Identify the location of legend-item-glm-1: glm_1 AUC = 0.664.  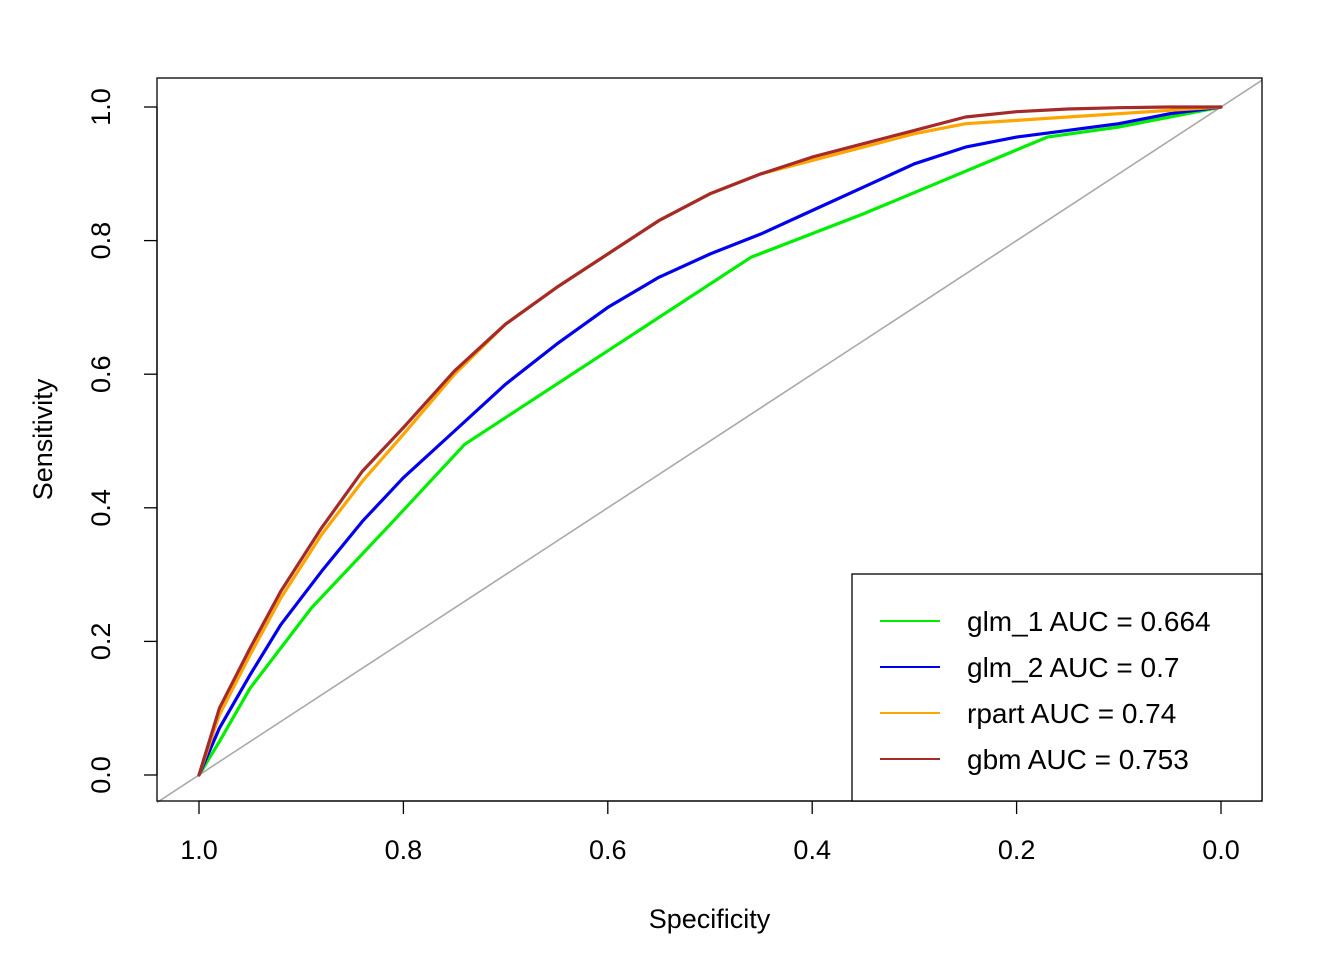
(1045, 621).